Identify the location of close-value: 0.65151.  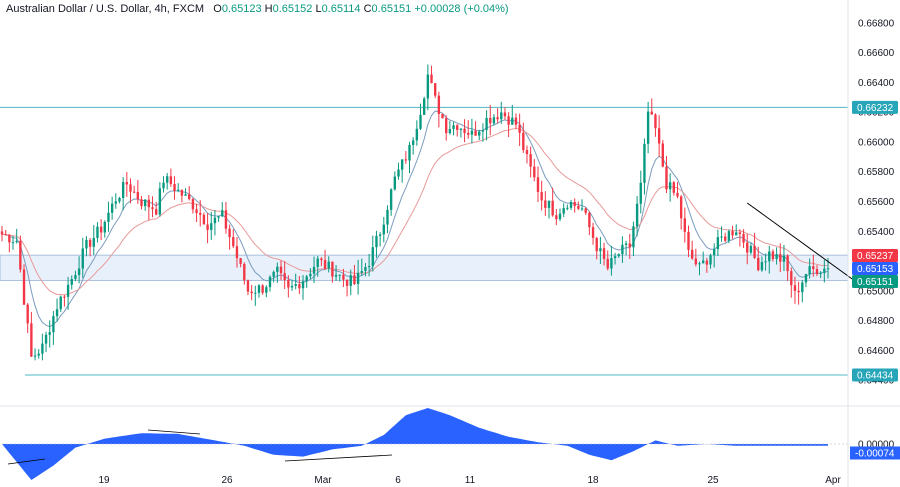
(391, 9).